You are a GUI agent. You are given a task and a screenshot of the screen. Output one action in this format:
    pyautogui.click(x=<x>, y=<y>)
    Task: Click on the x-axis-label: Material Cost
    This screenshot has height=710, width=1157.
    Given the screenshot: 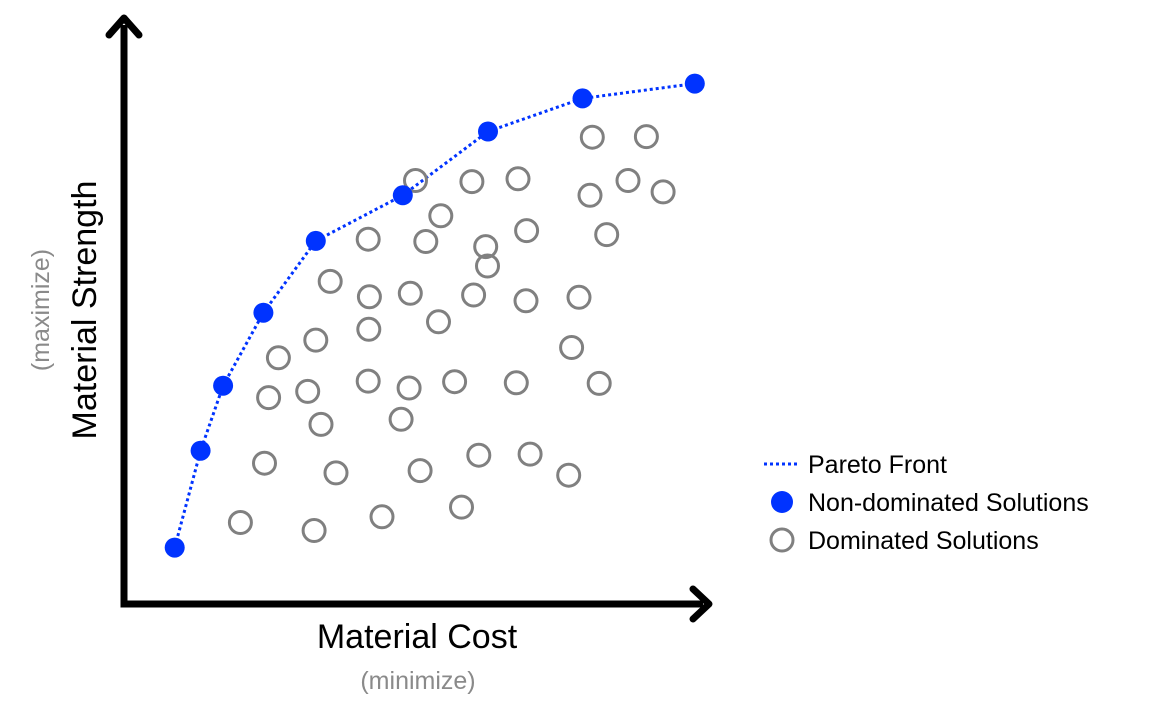 What is the action you would take?
    pyautogui.click(x=417, y=637)
    